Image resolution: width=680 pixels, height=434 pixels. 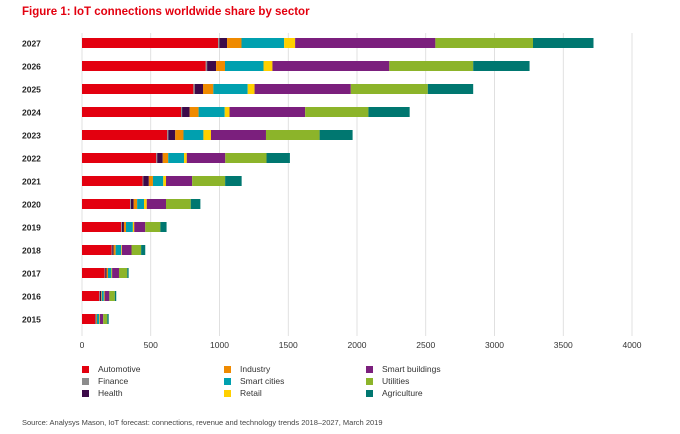 I want to click on x-tick-label: 1000, so click(x=219, y=345).